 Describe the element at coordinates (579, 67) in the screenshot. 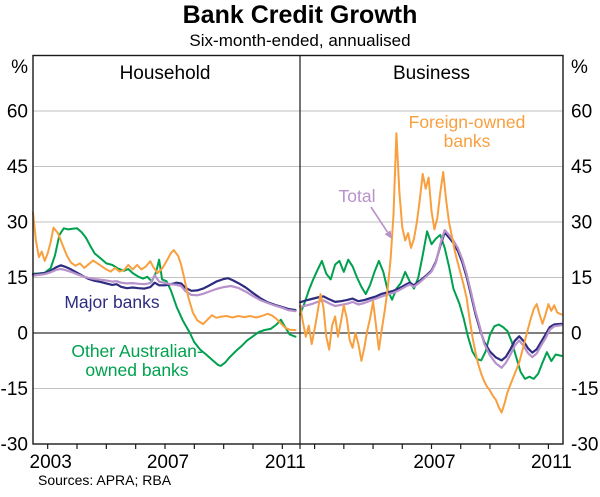

I see `y-unit-right: %` at that location.